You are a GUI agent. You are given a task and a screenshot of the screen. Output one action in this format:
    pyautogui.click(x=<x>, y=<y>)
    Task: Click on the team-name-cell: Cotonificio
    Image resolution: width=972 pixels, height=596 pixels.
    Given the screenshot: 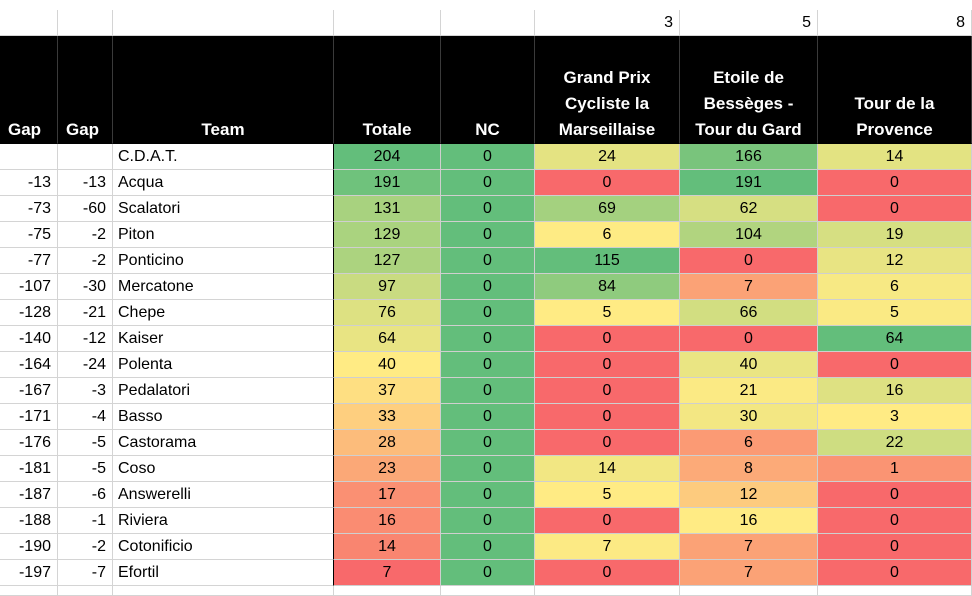 What is the action you would take?
    pyautogui.click(x=223, y=547)
    